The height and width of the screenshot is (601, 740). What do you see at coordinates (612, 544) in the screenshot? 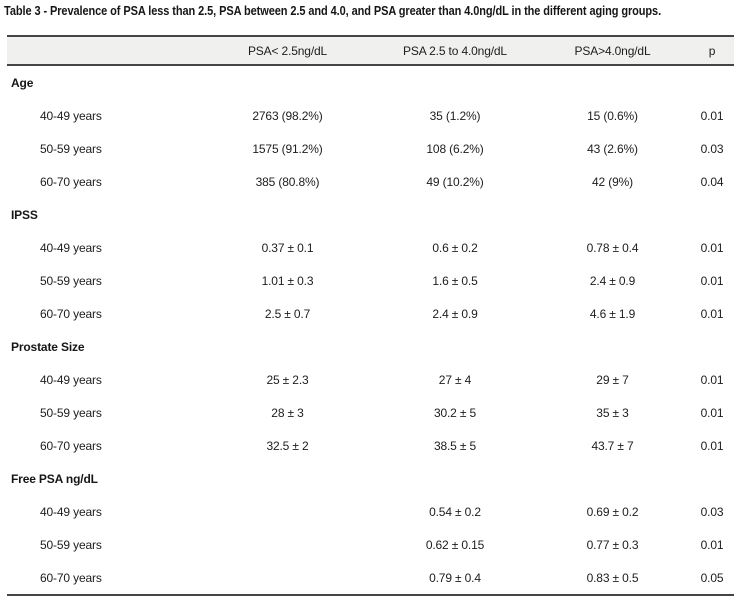
I see `cell-psa-gt-4-0: 0.77 ± 0.3` at bounding box center [612, 544].